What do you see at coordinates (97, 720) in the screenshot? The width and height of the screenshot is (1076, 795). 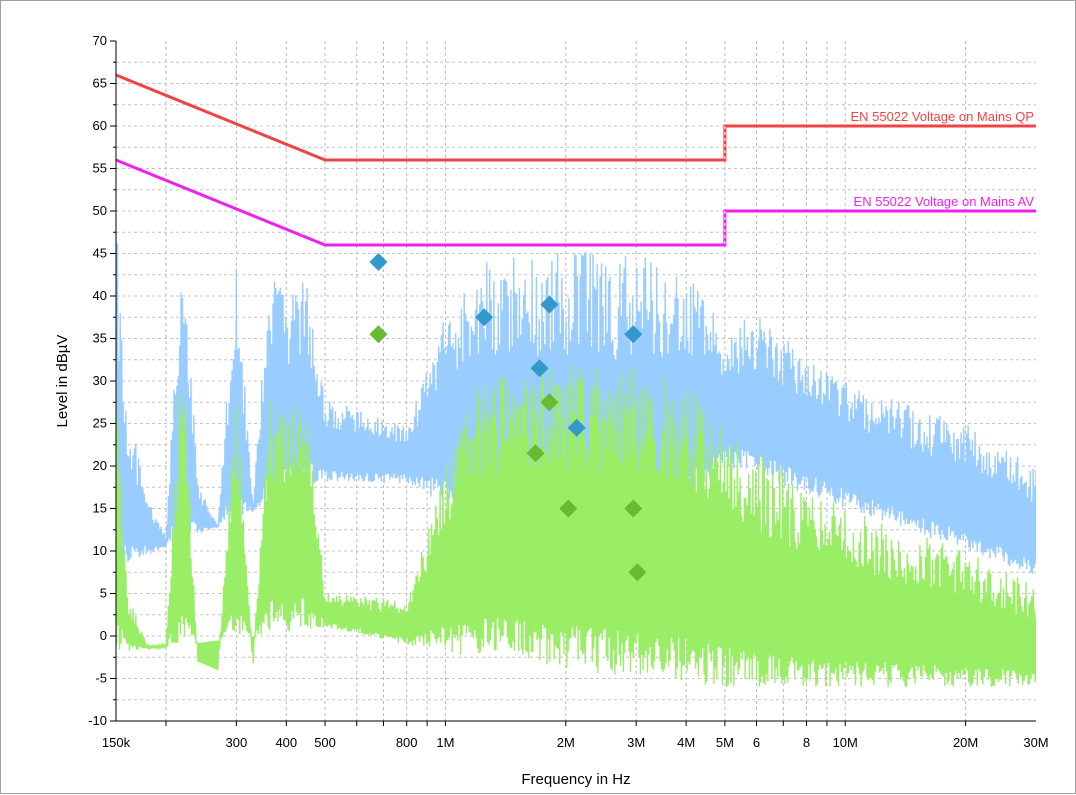 I see `y-tick-label: -10` at bounding box center [97, 720].